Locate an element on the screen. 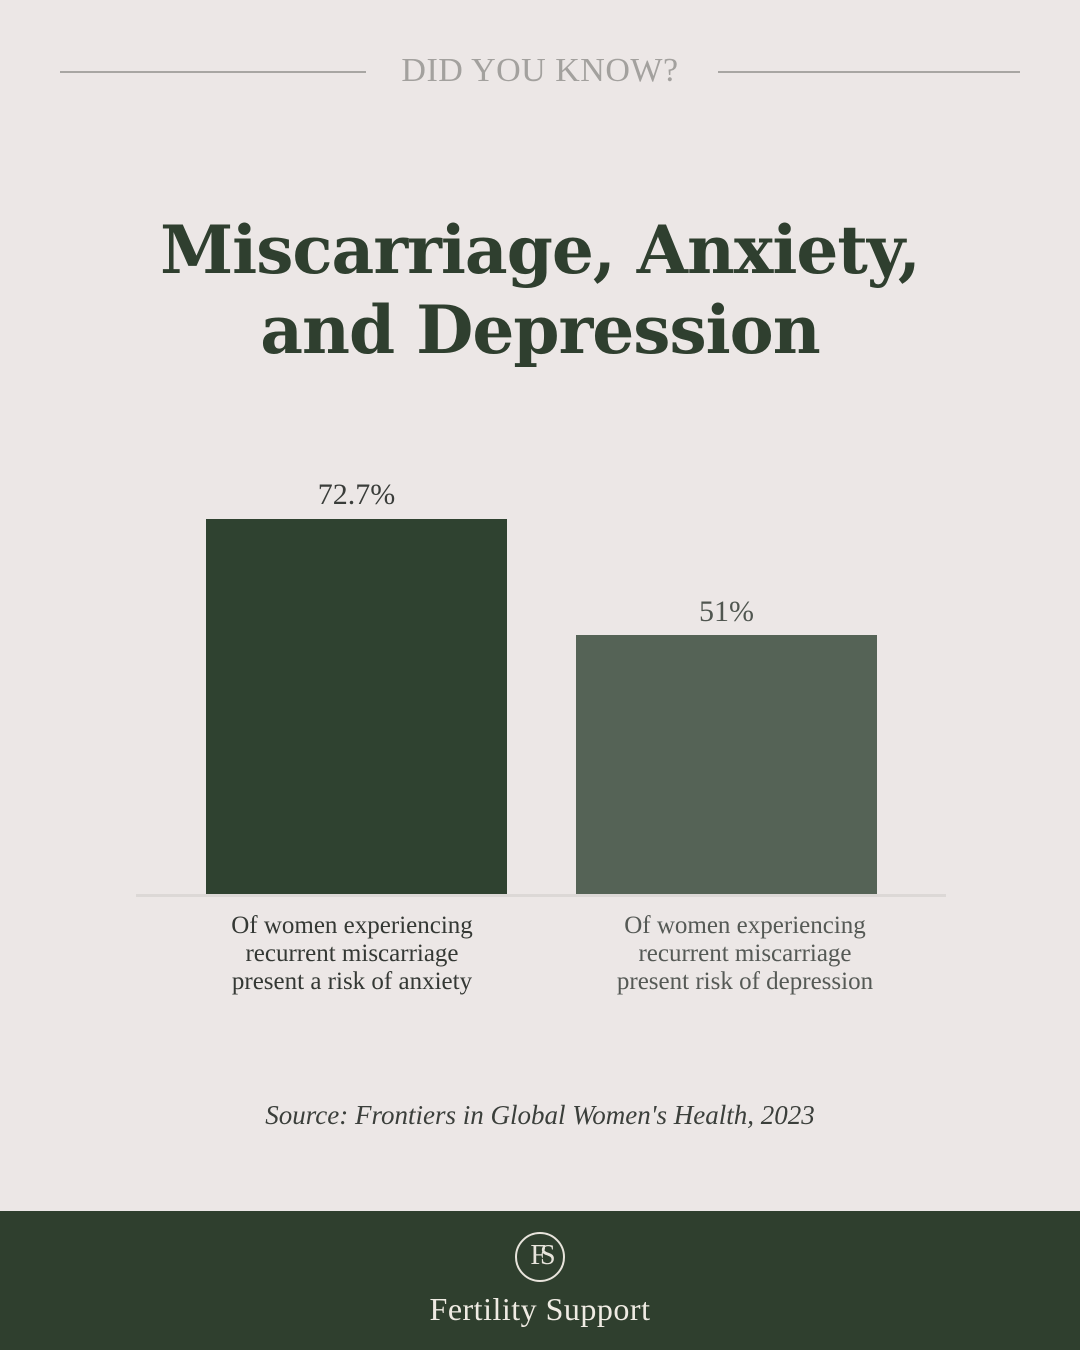 This screenshot has width=1080, height=1350. bar-value-anxiety: 72.7% is located at coordinates (356, 494).